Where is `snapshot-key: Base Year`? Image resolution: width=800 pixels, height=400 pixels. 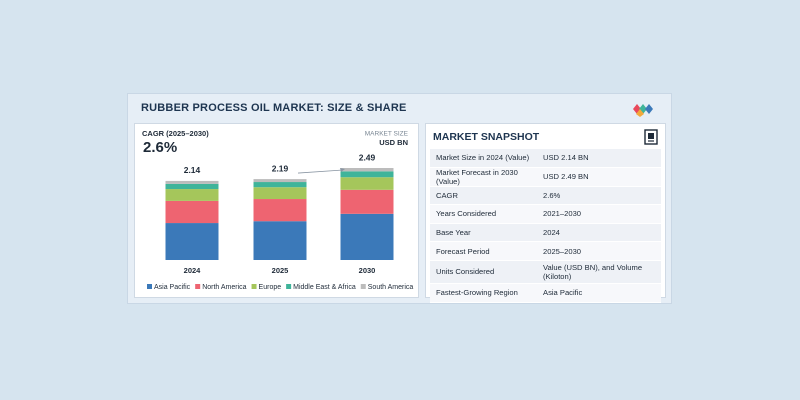 snapshot-key: Base Year is located at coordinates (453, 233).